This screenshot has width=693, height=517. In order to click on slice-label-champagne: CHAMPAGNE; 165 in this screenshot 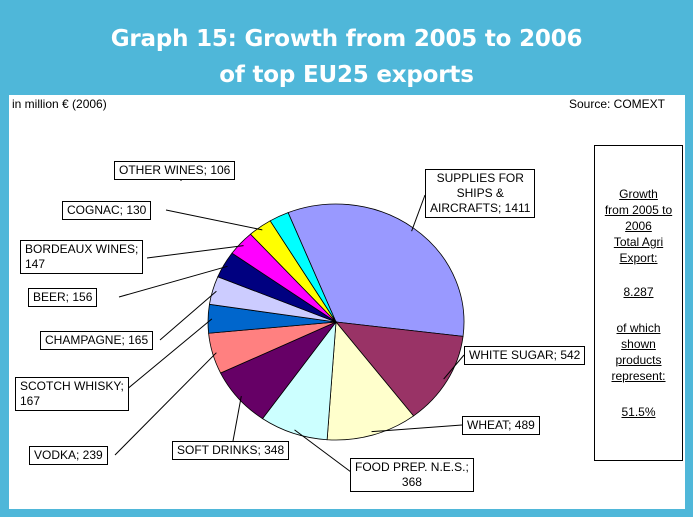, I will do `click(97, 340)`.